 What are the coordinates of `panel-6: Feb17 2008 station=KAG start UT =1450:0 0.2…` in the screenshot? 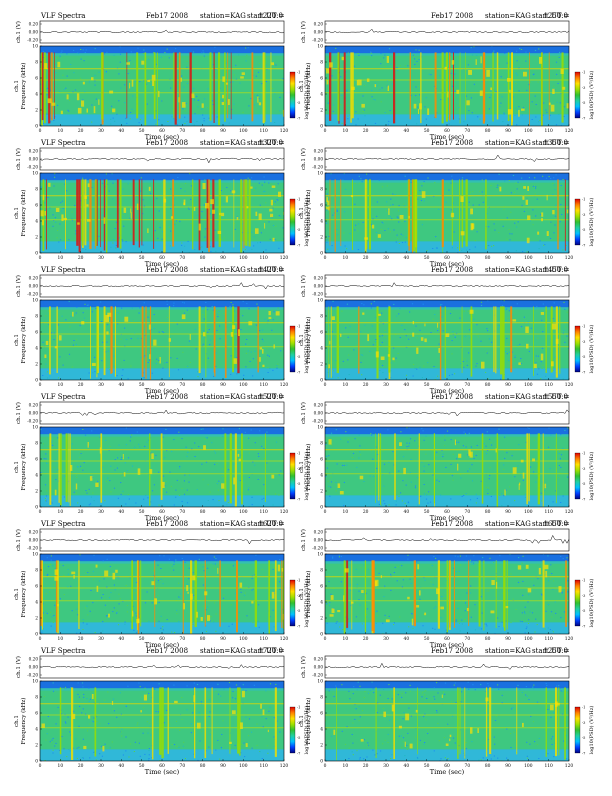 It's located at (447, 330).